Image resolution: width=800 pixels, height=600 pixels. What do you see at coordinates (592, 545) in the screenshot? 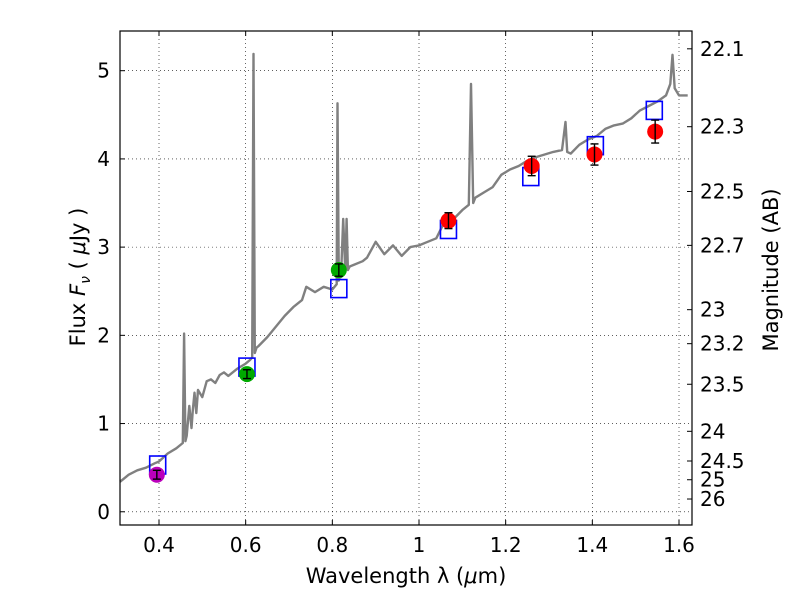
I see `x-tick-label: 1.4` at bounding box center [592, 545].